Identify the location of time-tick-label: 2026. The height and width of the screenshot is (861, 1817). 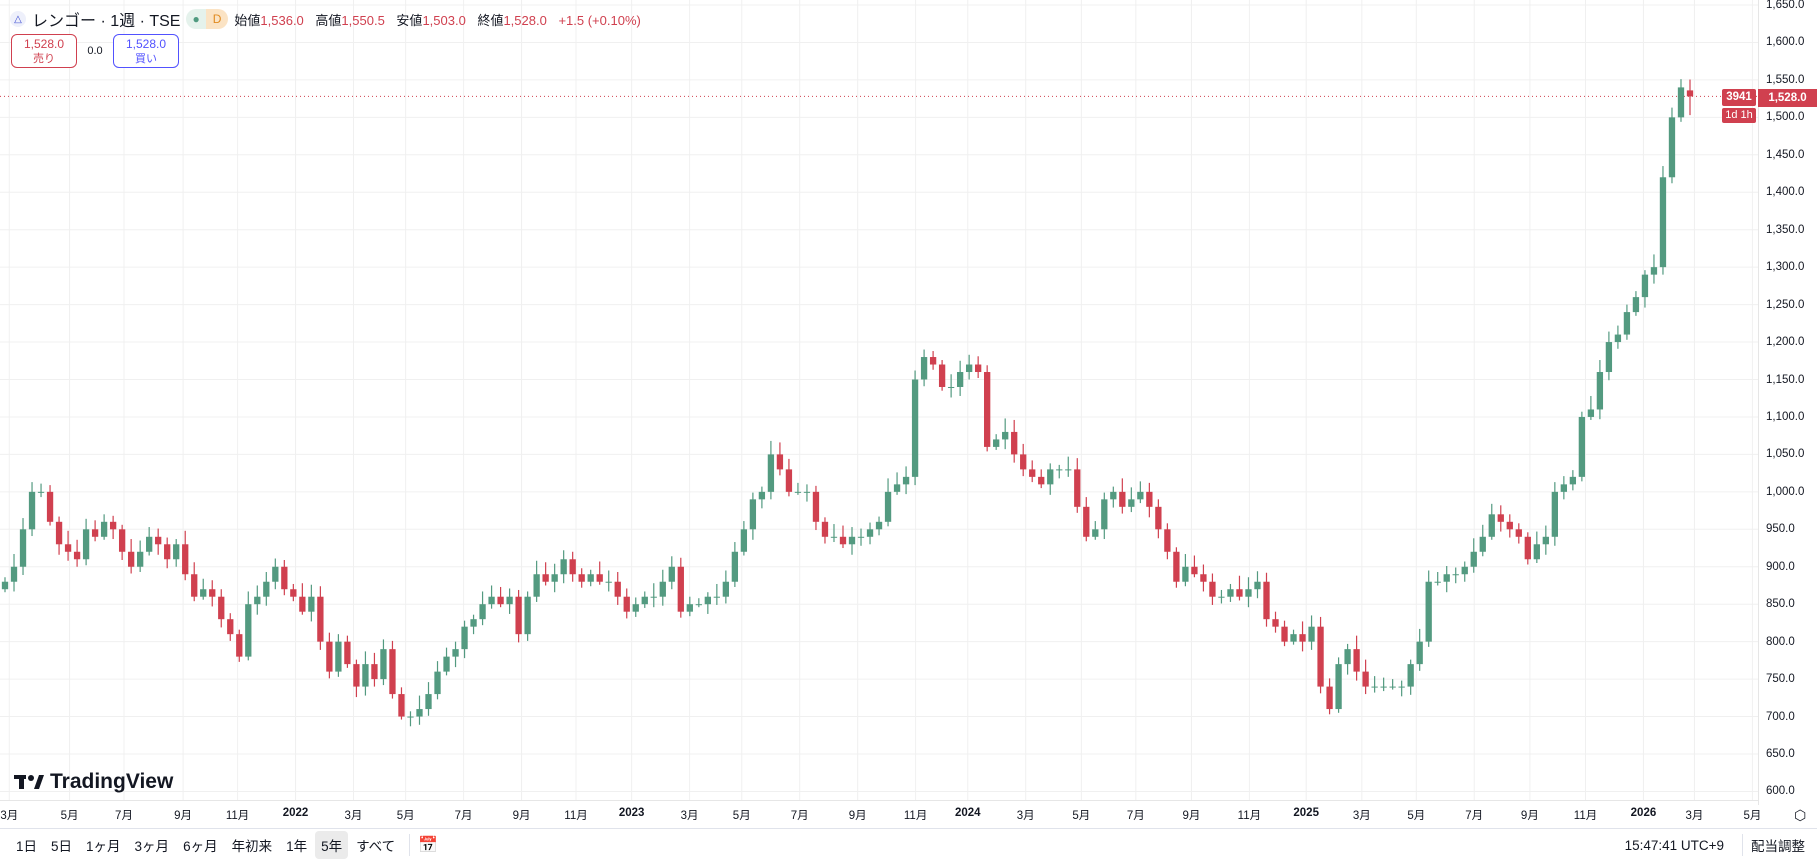
(1643, 813).